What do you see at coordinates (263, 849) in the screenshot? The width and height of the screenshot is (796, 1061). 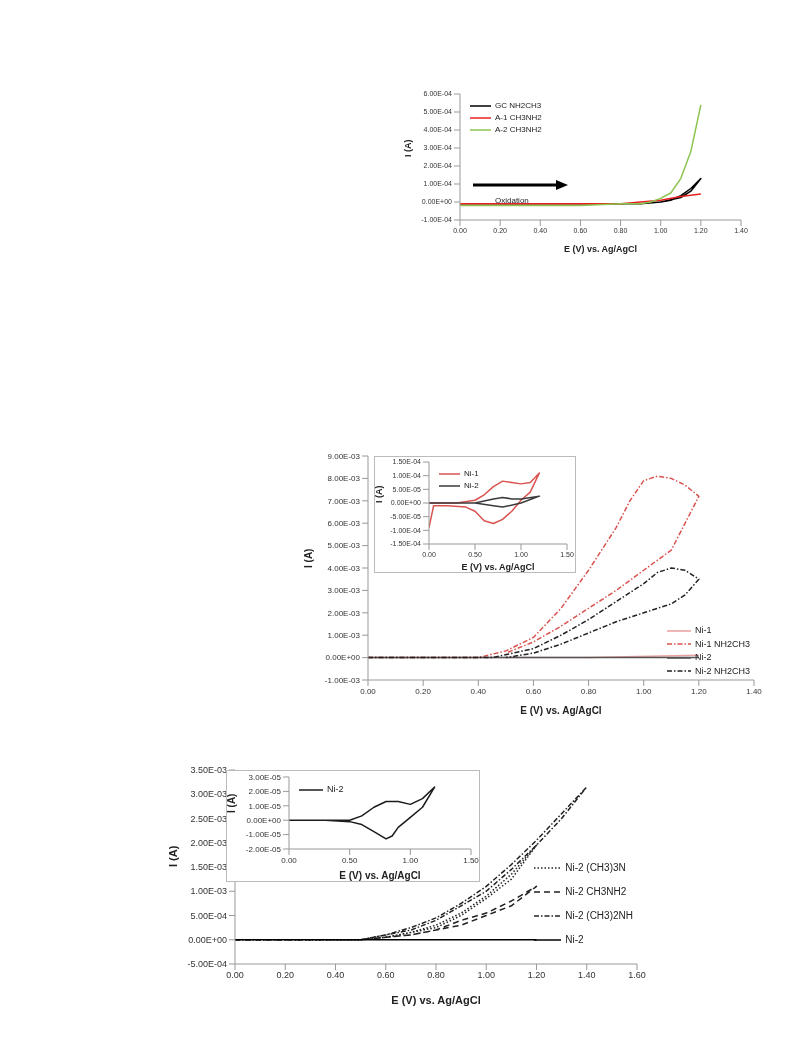 I see `y-tick-label: -2.00E-05` at bounding box center [263, 849].